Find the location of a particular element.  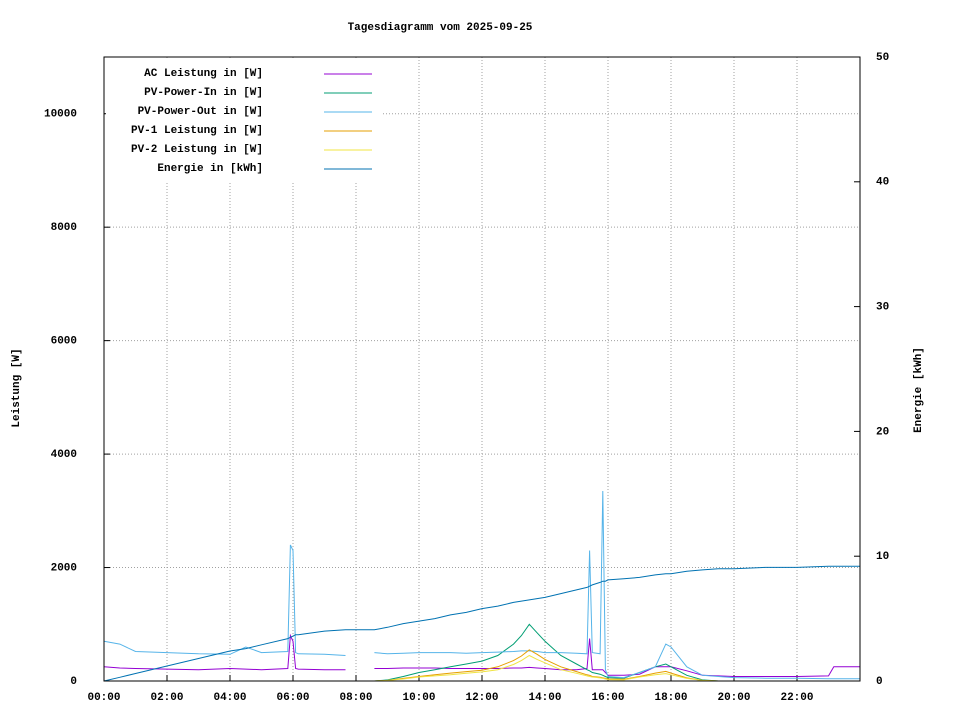

y2-tick-label: 20 is located at coordinates (882, 432).